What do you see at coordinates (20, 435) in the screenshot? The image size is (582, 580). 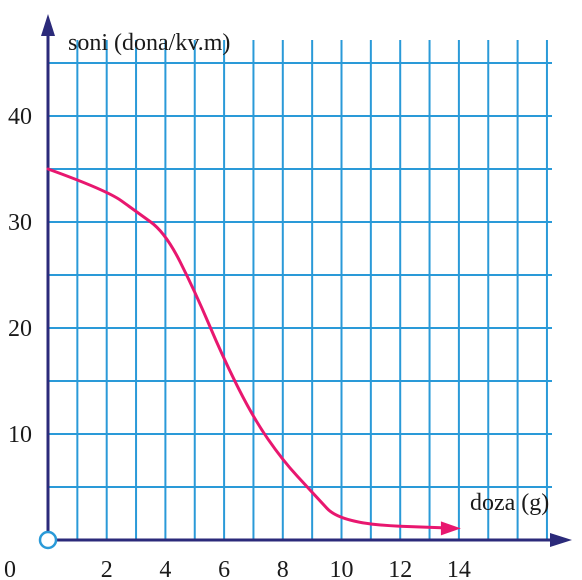 I see `y-tick-label: 10` at bounding box center [20, 435].